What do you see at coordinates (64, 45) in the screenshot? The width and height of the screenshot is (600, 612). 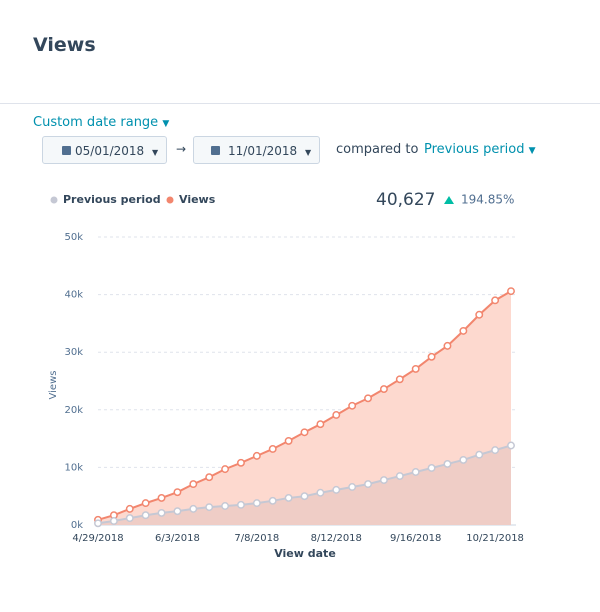 I see `page-title: Views` at bounding box center [64, 45].